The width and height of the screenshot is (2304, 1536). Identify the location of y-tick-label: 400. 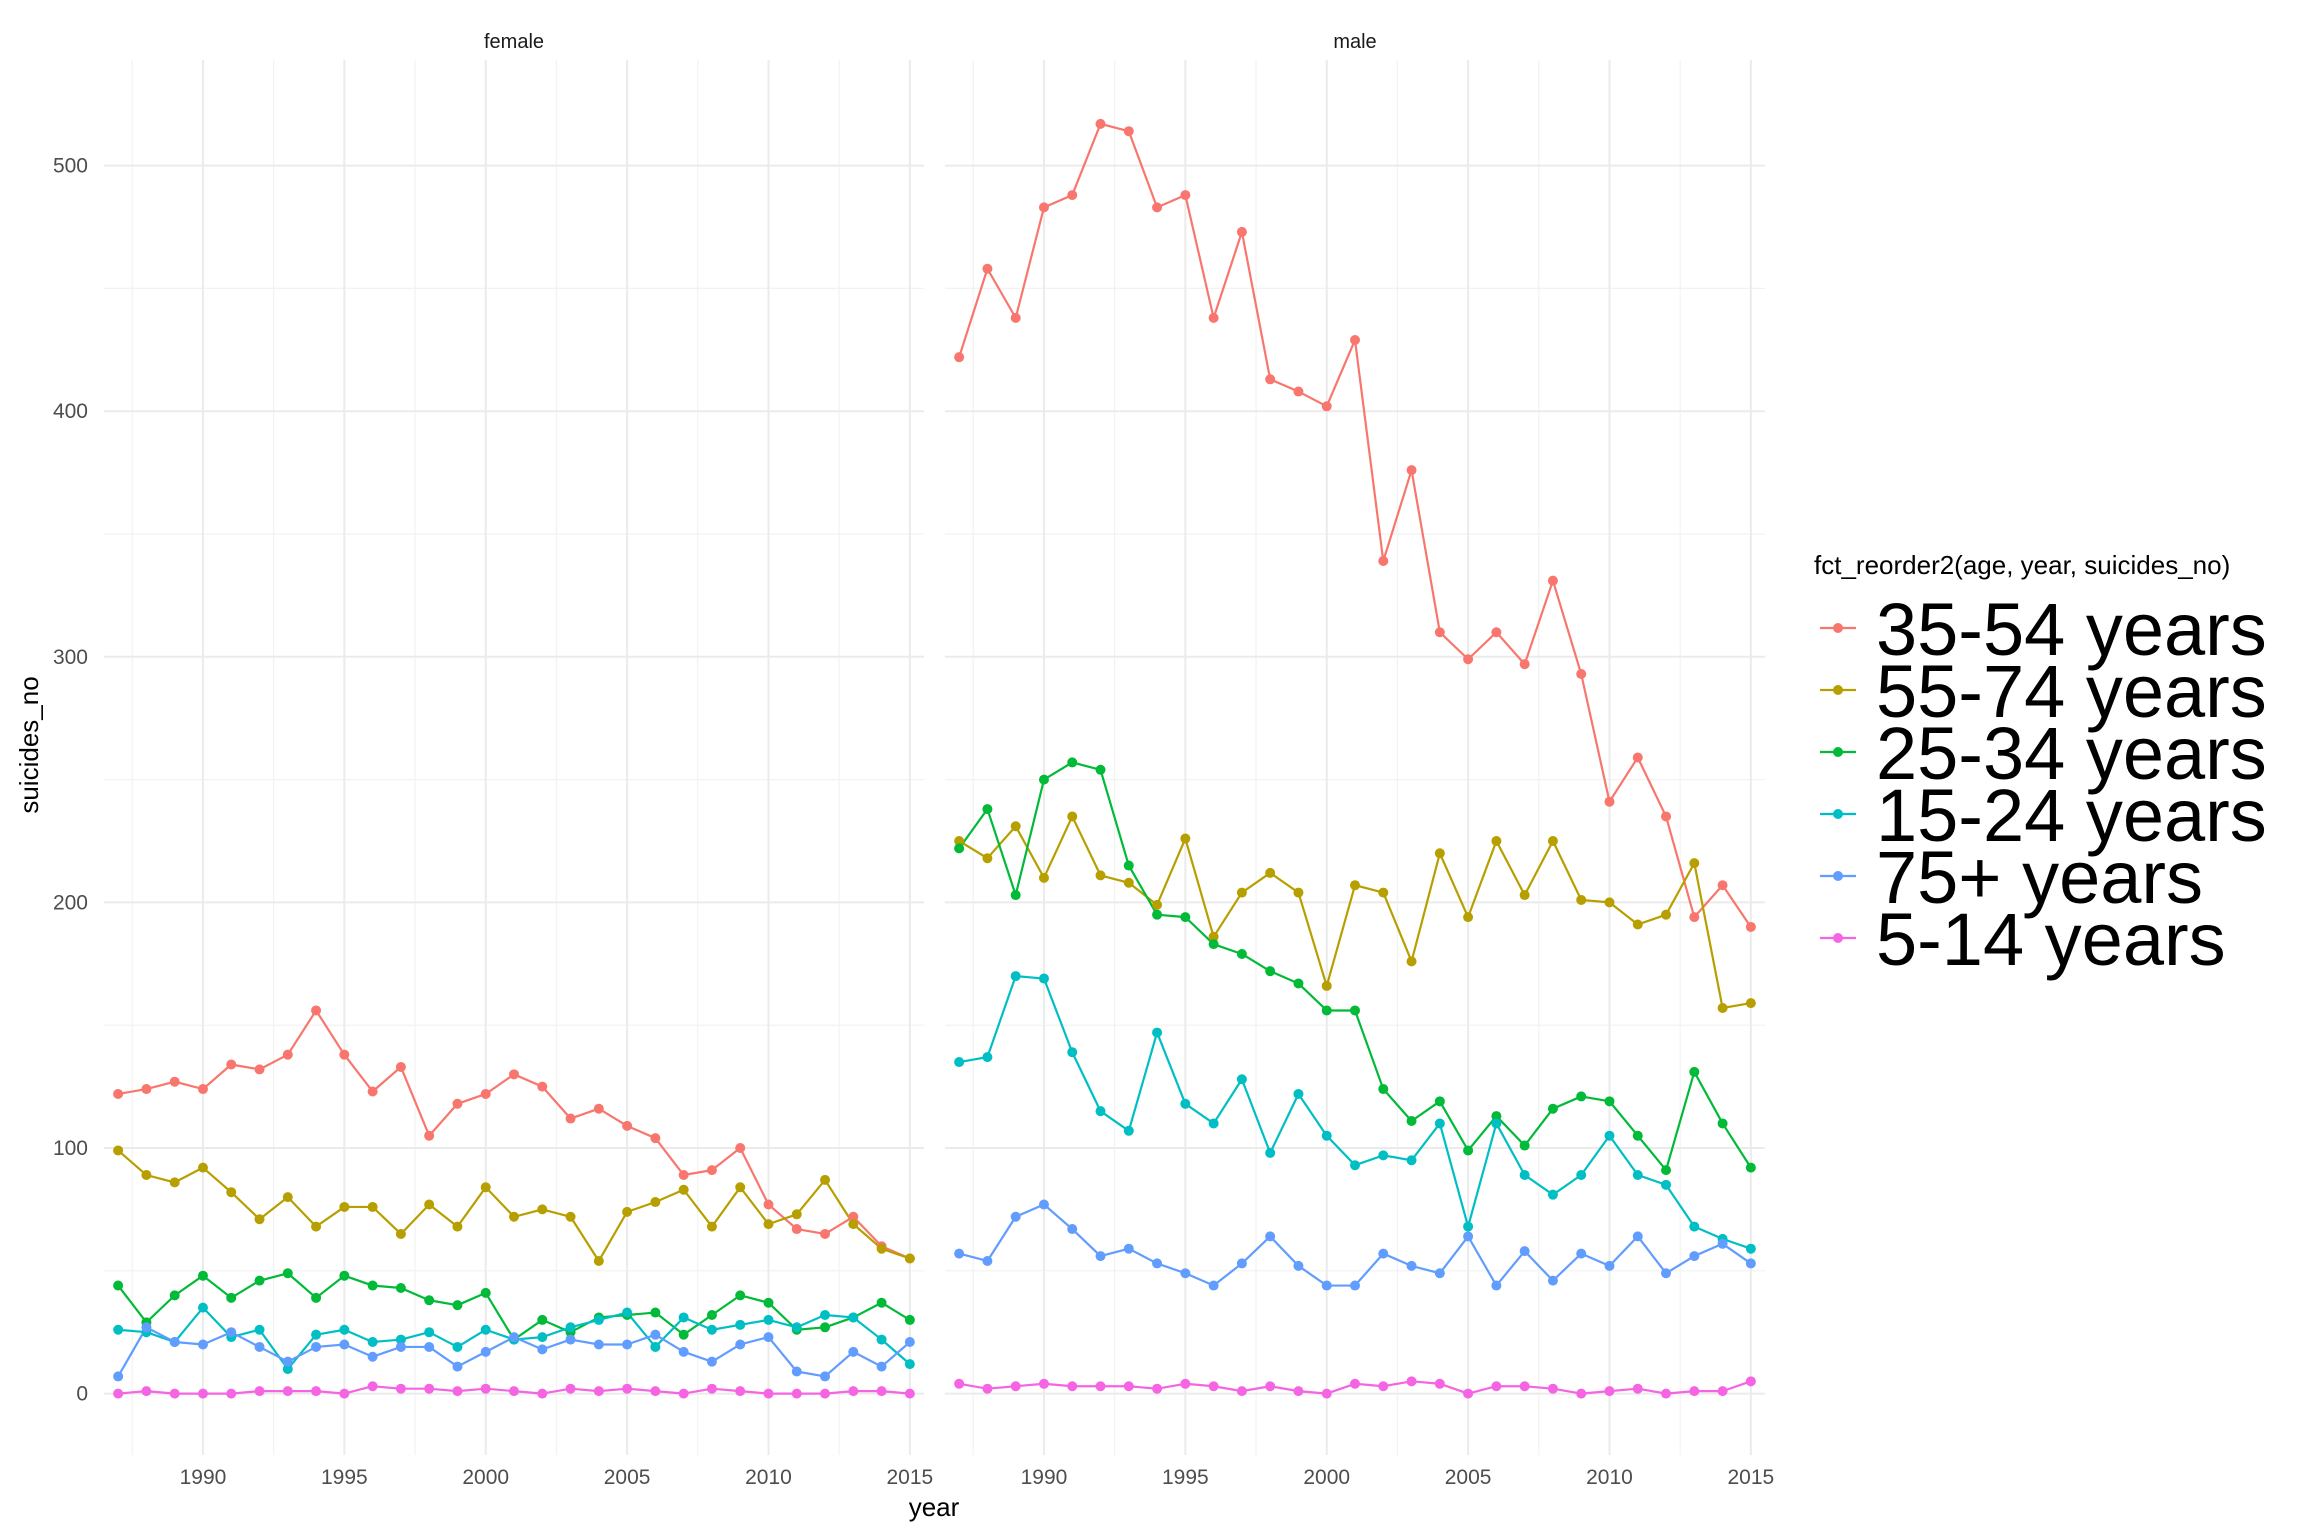
(70, 411).